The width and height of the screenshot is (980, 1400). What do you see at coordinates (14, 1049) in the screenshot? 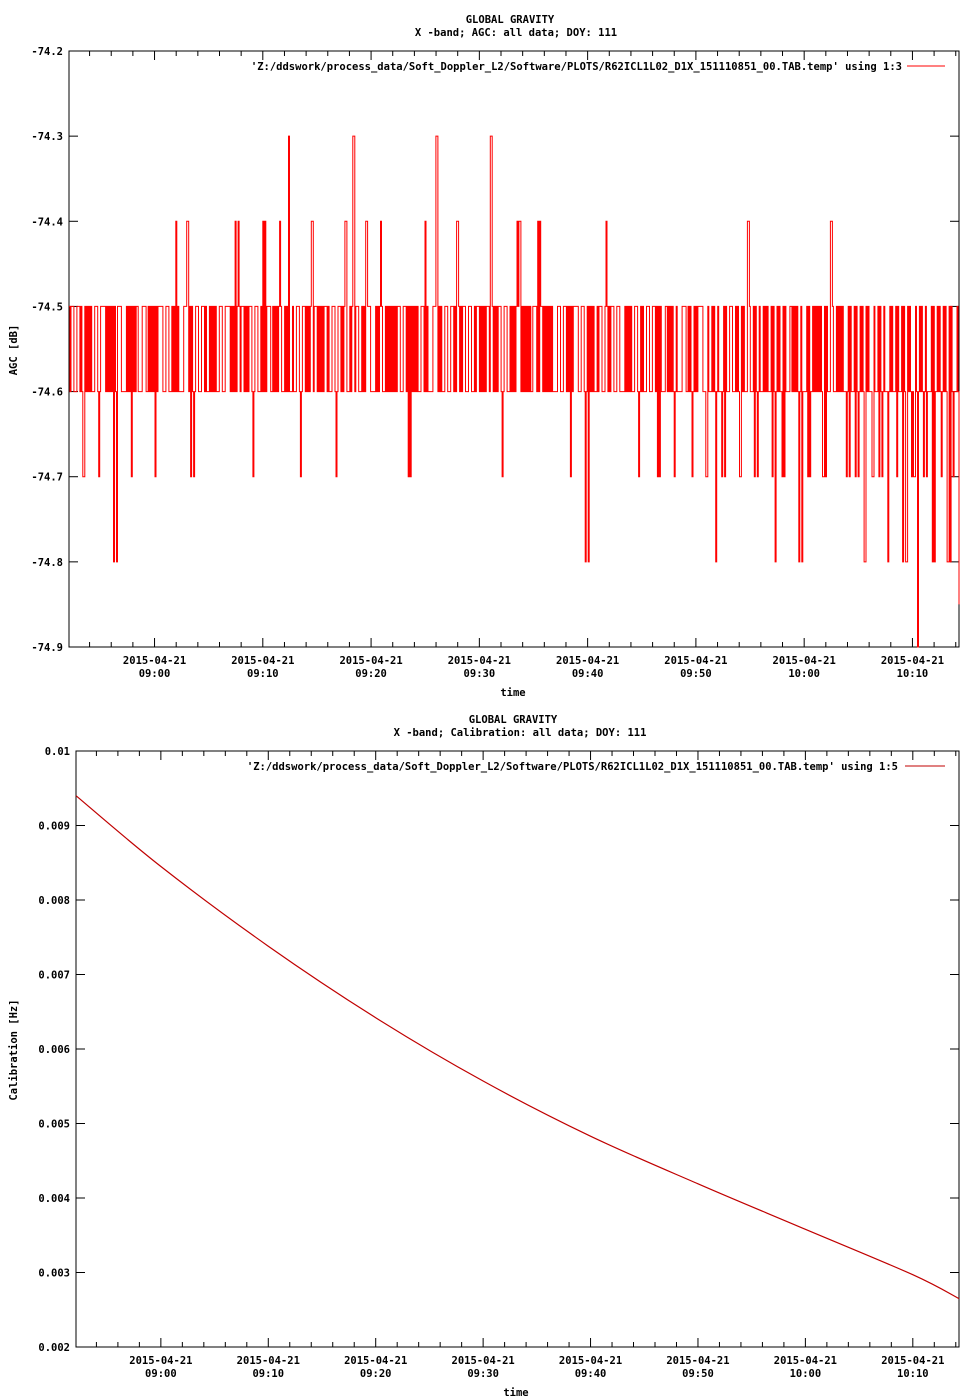
I see `y-axis-label: Calibration [Hz]` at bounding box center [14, 1049].